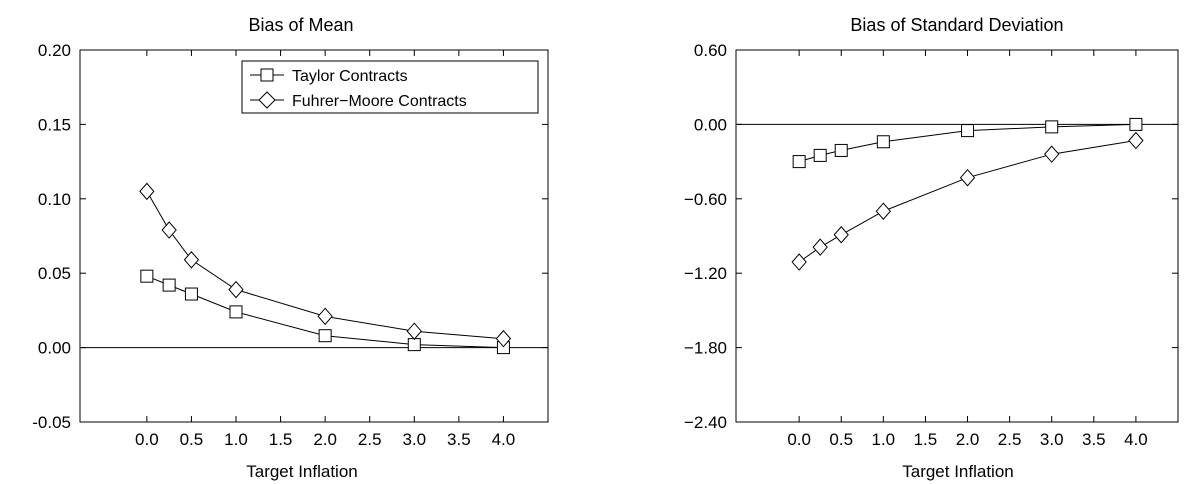 The height and width of the screenshot is (484, 1187). I want to click on legend: Taylor Contracts Fuhrer−Moore Contracts, so click(390, 87).